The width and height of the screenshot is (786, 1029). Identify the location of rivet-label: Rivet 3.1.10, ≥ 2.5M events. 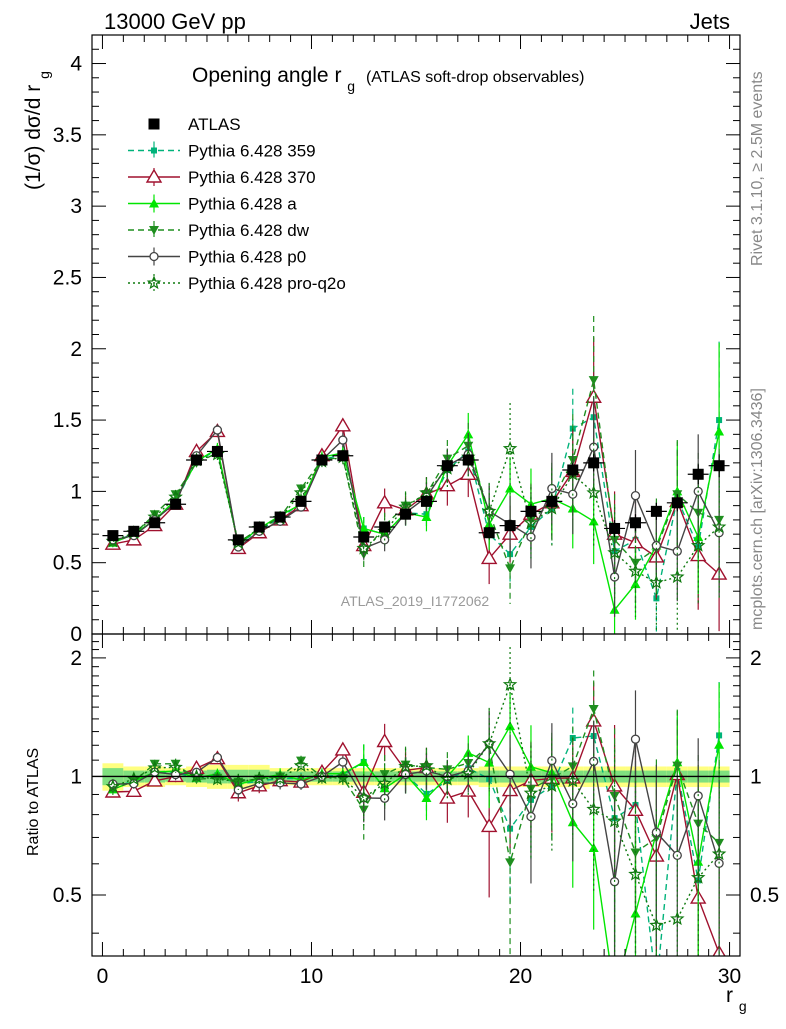
(757, 168).